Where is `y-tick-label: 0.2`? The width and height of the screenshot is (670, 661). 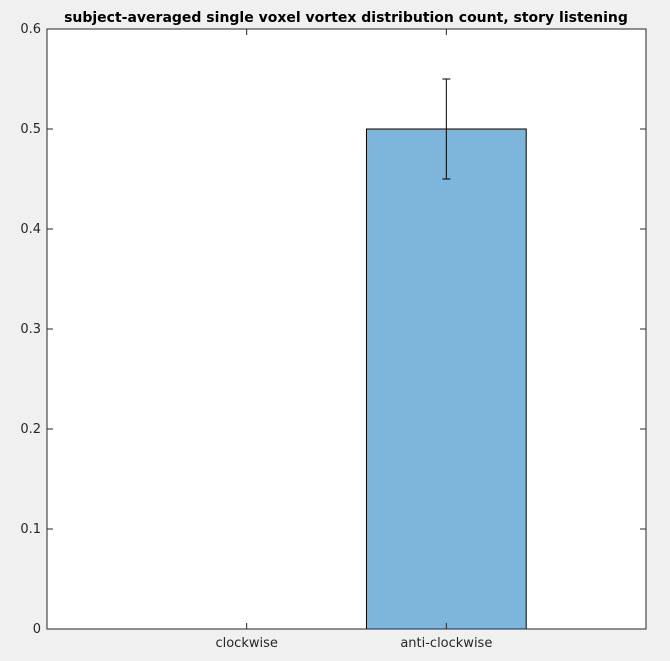 y-tick-label: 0.2 is located at coordinates (30, 429).